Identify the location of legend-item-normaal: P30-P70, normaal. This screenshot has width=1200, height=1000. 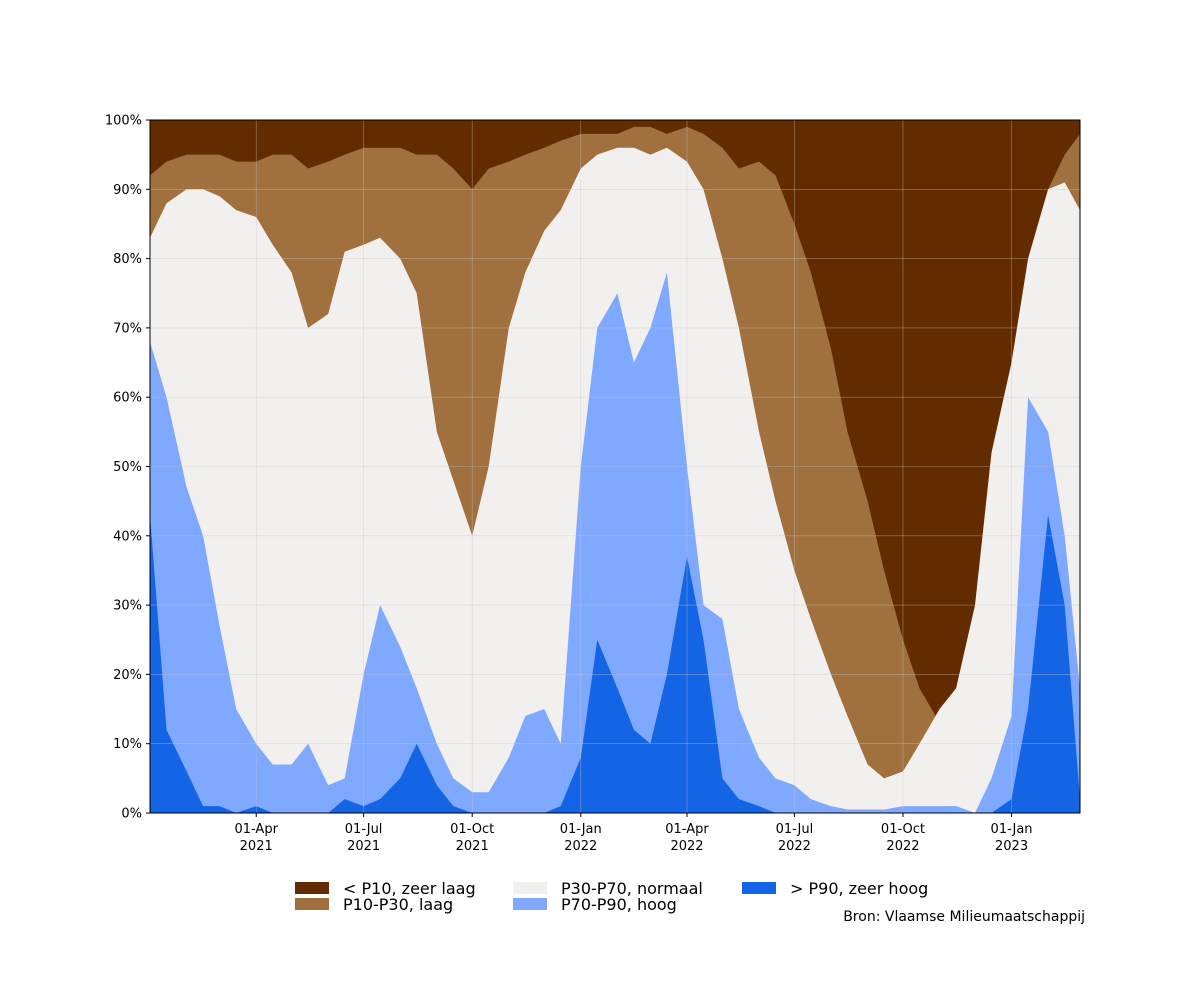
(608, 888).